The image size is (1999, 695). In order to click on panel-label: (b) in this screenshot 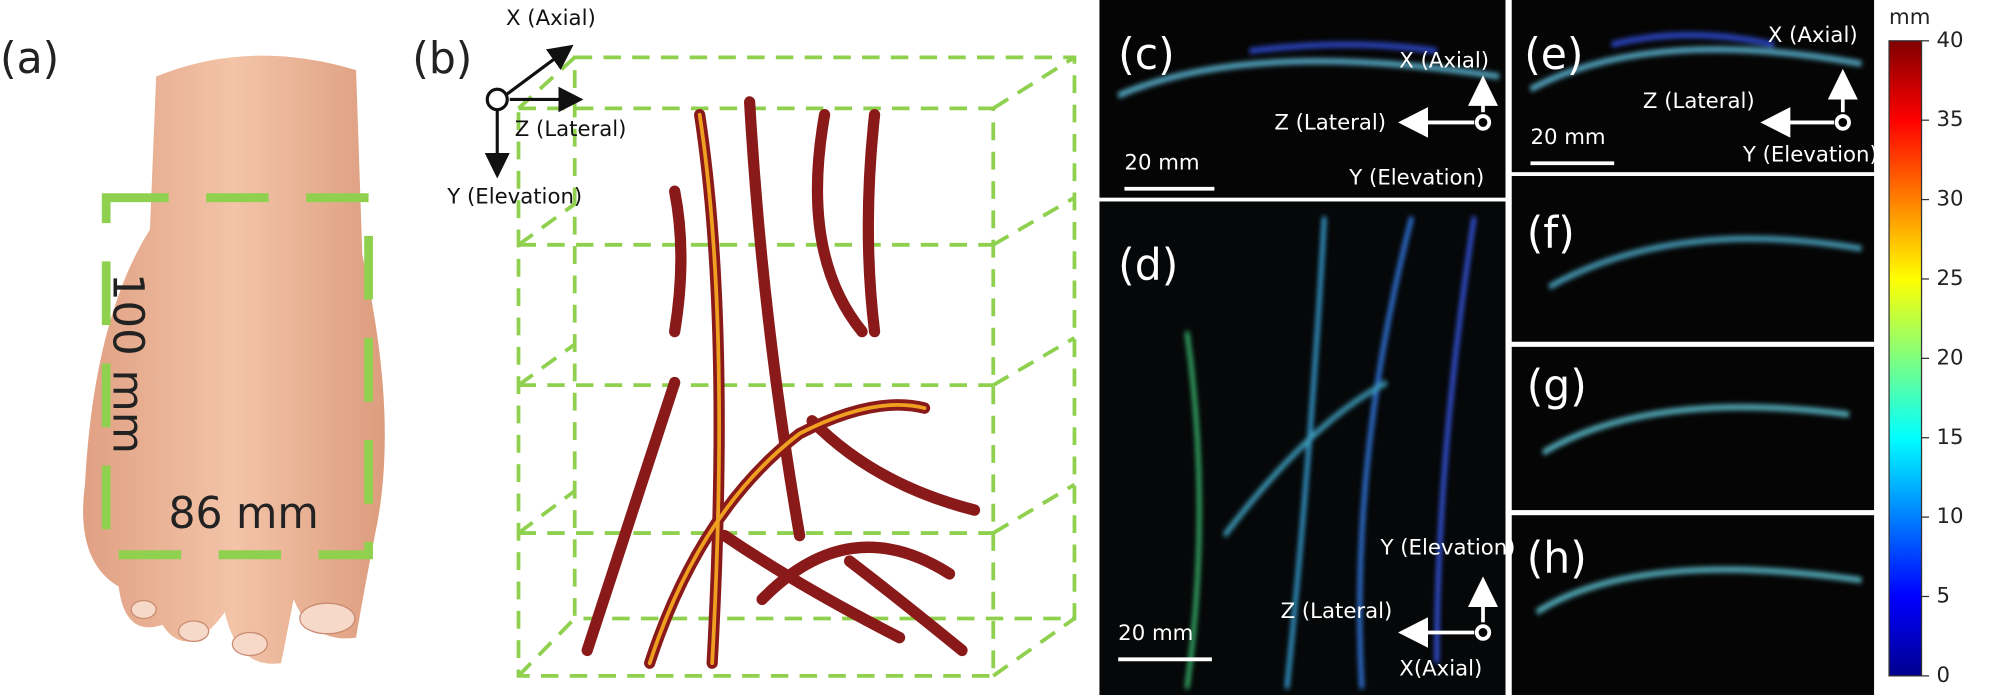, I will do `click(442, 58)`.